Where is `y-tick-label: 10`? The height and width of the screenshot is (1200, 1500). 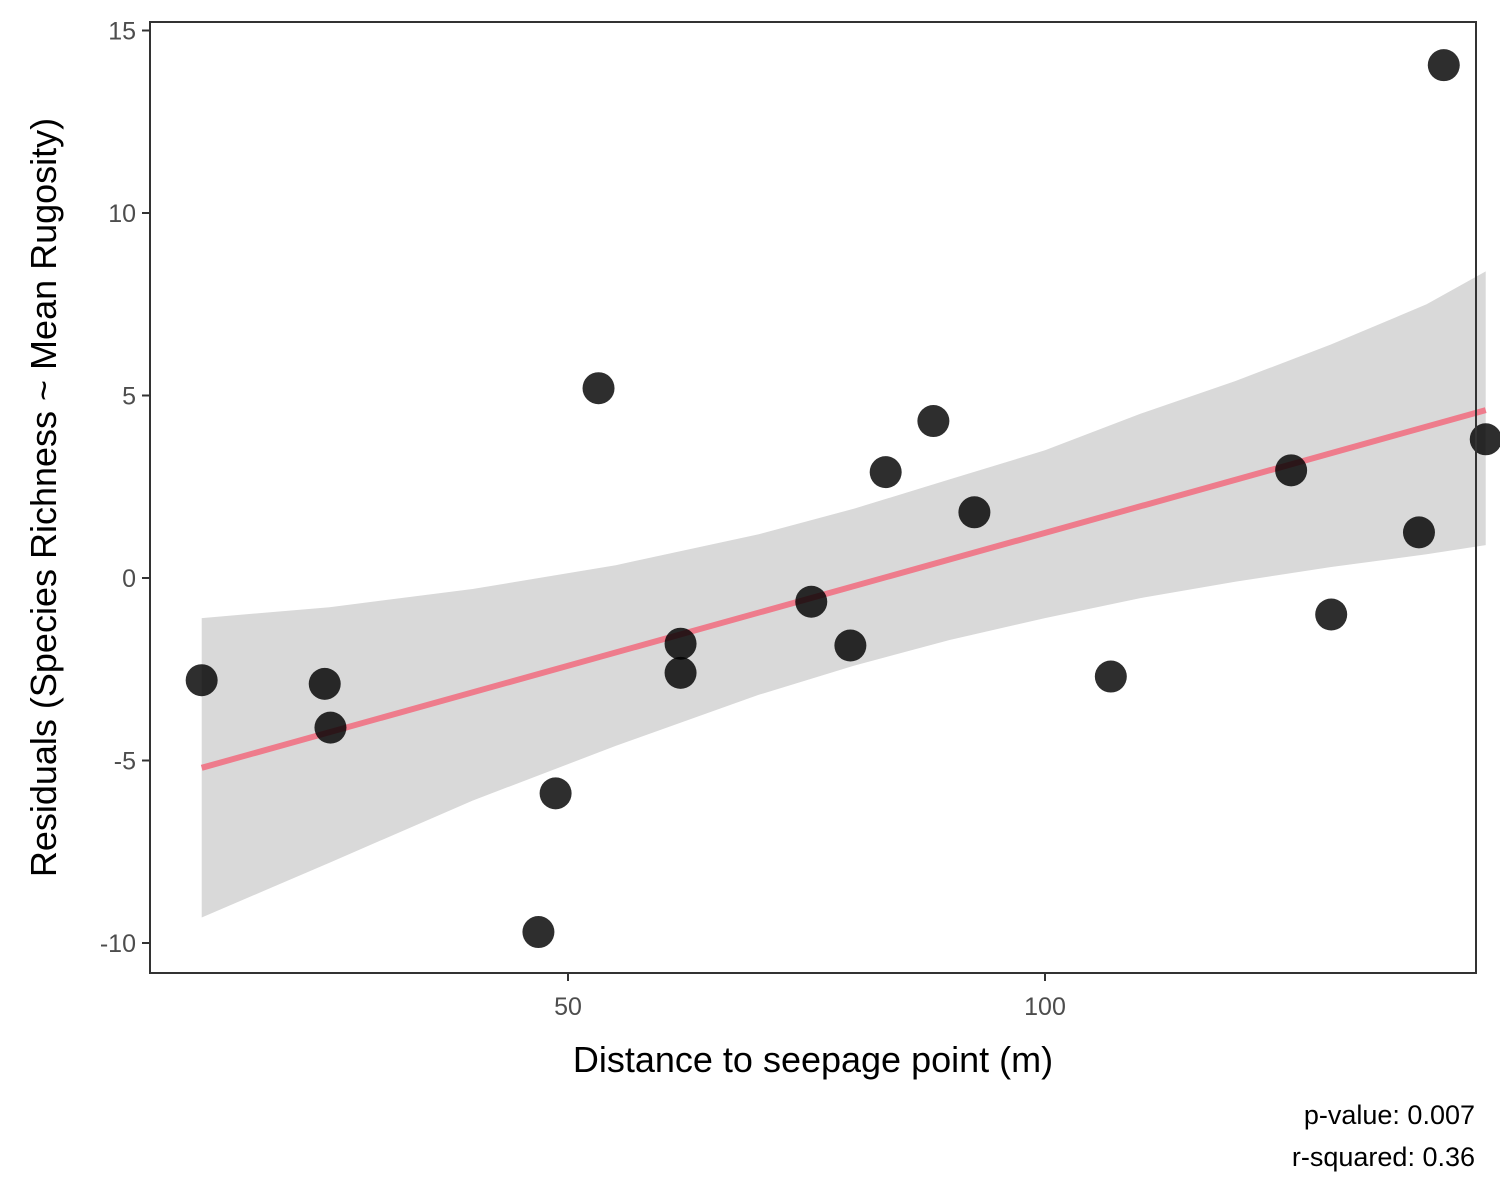
y-tick-label: 10 is located at coordinates (122, 214).